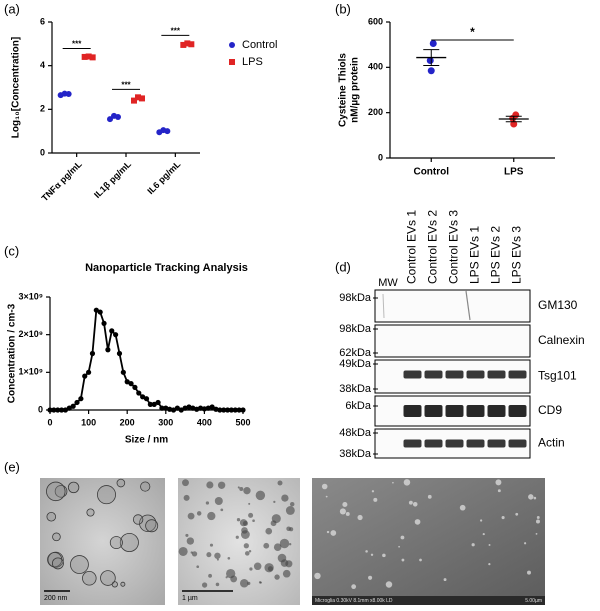  What do you see at coordinates (355, 329) in the screenshot?
I see `marker-label: 98kDa` at bounding box center [355, 329].